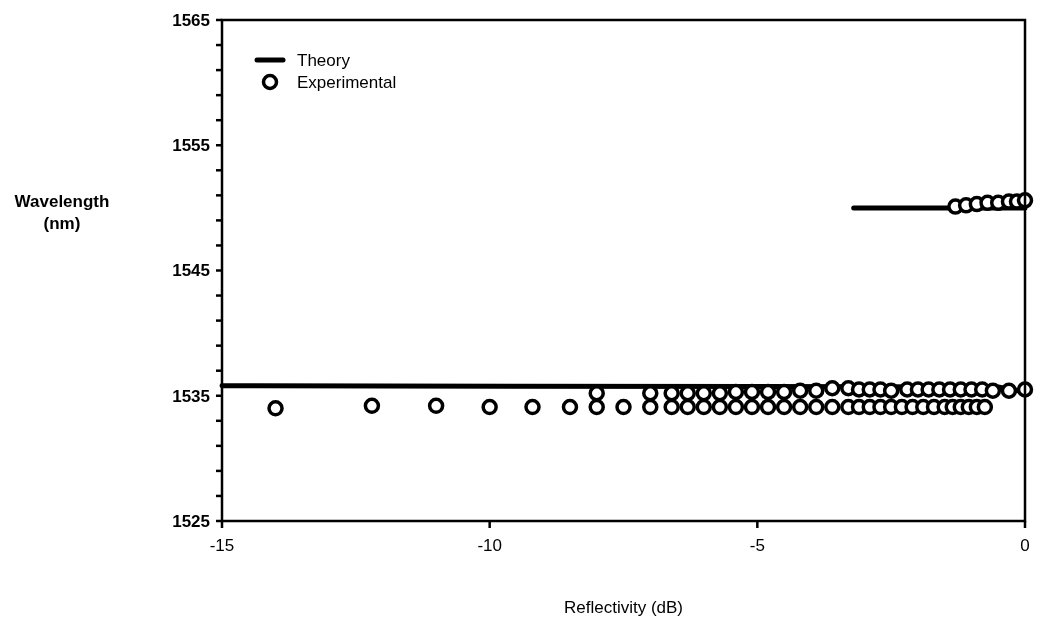 The width and height of the screenshot is (1040, 625). Describe the element at coordinates (62, 212) in the screenshot. I see `y-axis-title: Wavelength (nm)` at that location.